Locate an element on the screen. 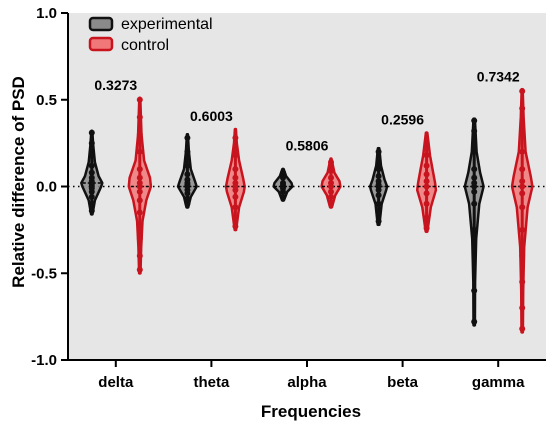 Image resolution: width=550 pixels, height=430 pixels. legend-swatch-control is located at coordinates (101, 44).